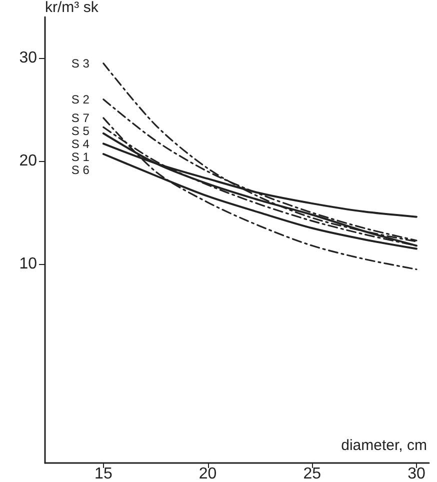 The width and height of the screenshot is (437, 482). What do you see at coordinates (384, 445) in the screenshot?
I see `x-axis-title: diameter, cm` at bounding box center [384, 445].